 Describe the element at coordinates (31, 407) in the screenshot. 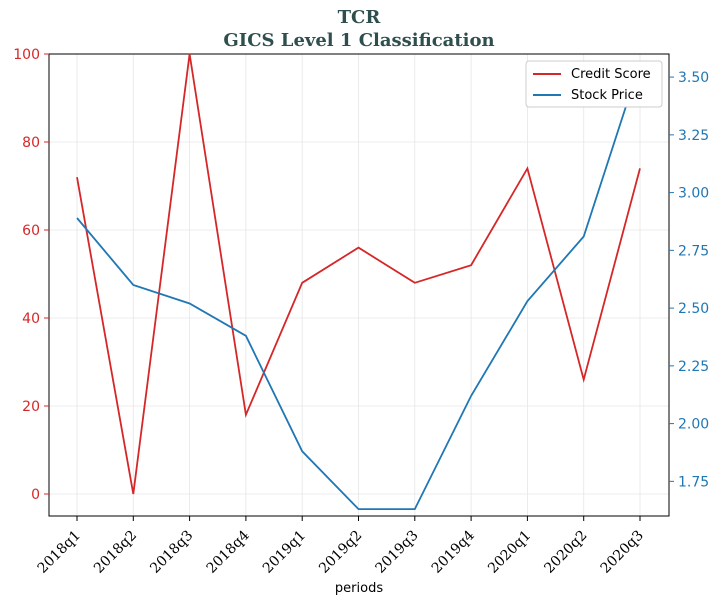

I see `y-left-tick-label: 20` at that location.